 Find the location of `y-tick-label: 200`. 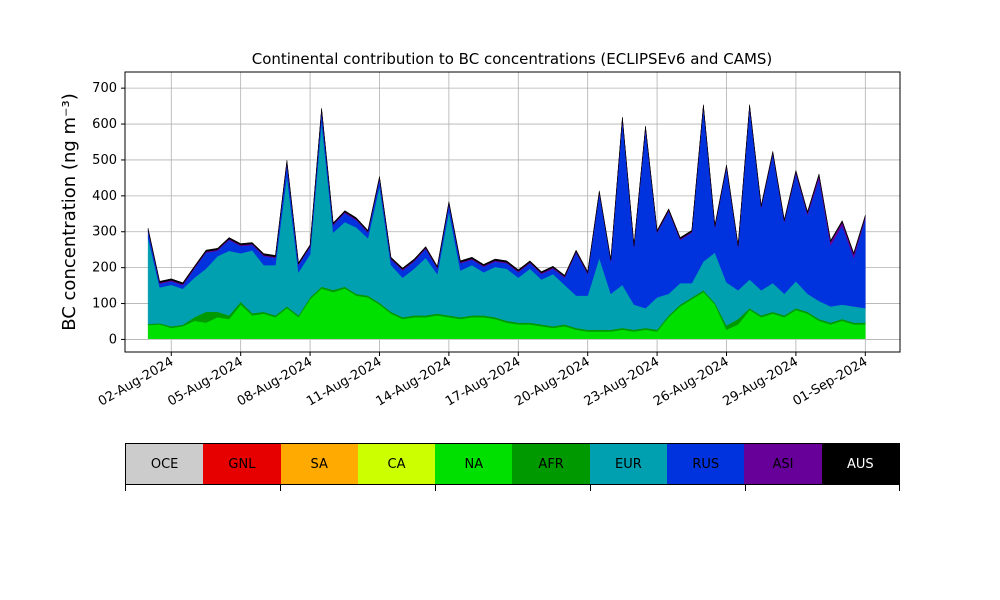

y-tick-label: 200 is located at coordinates (104, 268).